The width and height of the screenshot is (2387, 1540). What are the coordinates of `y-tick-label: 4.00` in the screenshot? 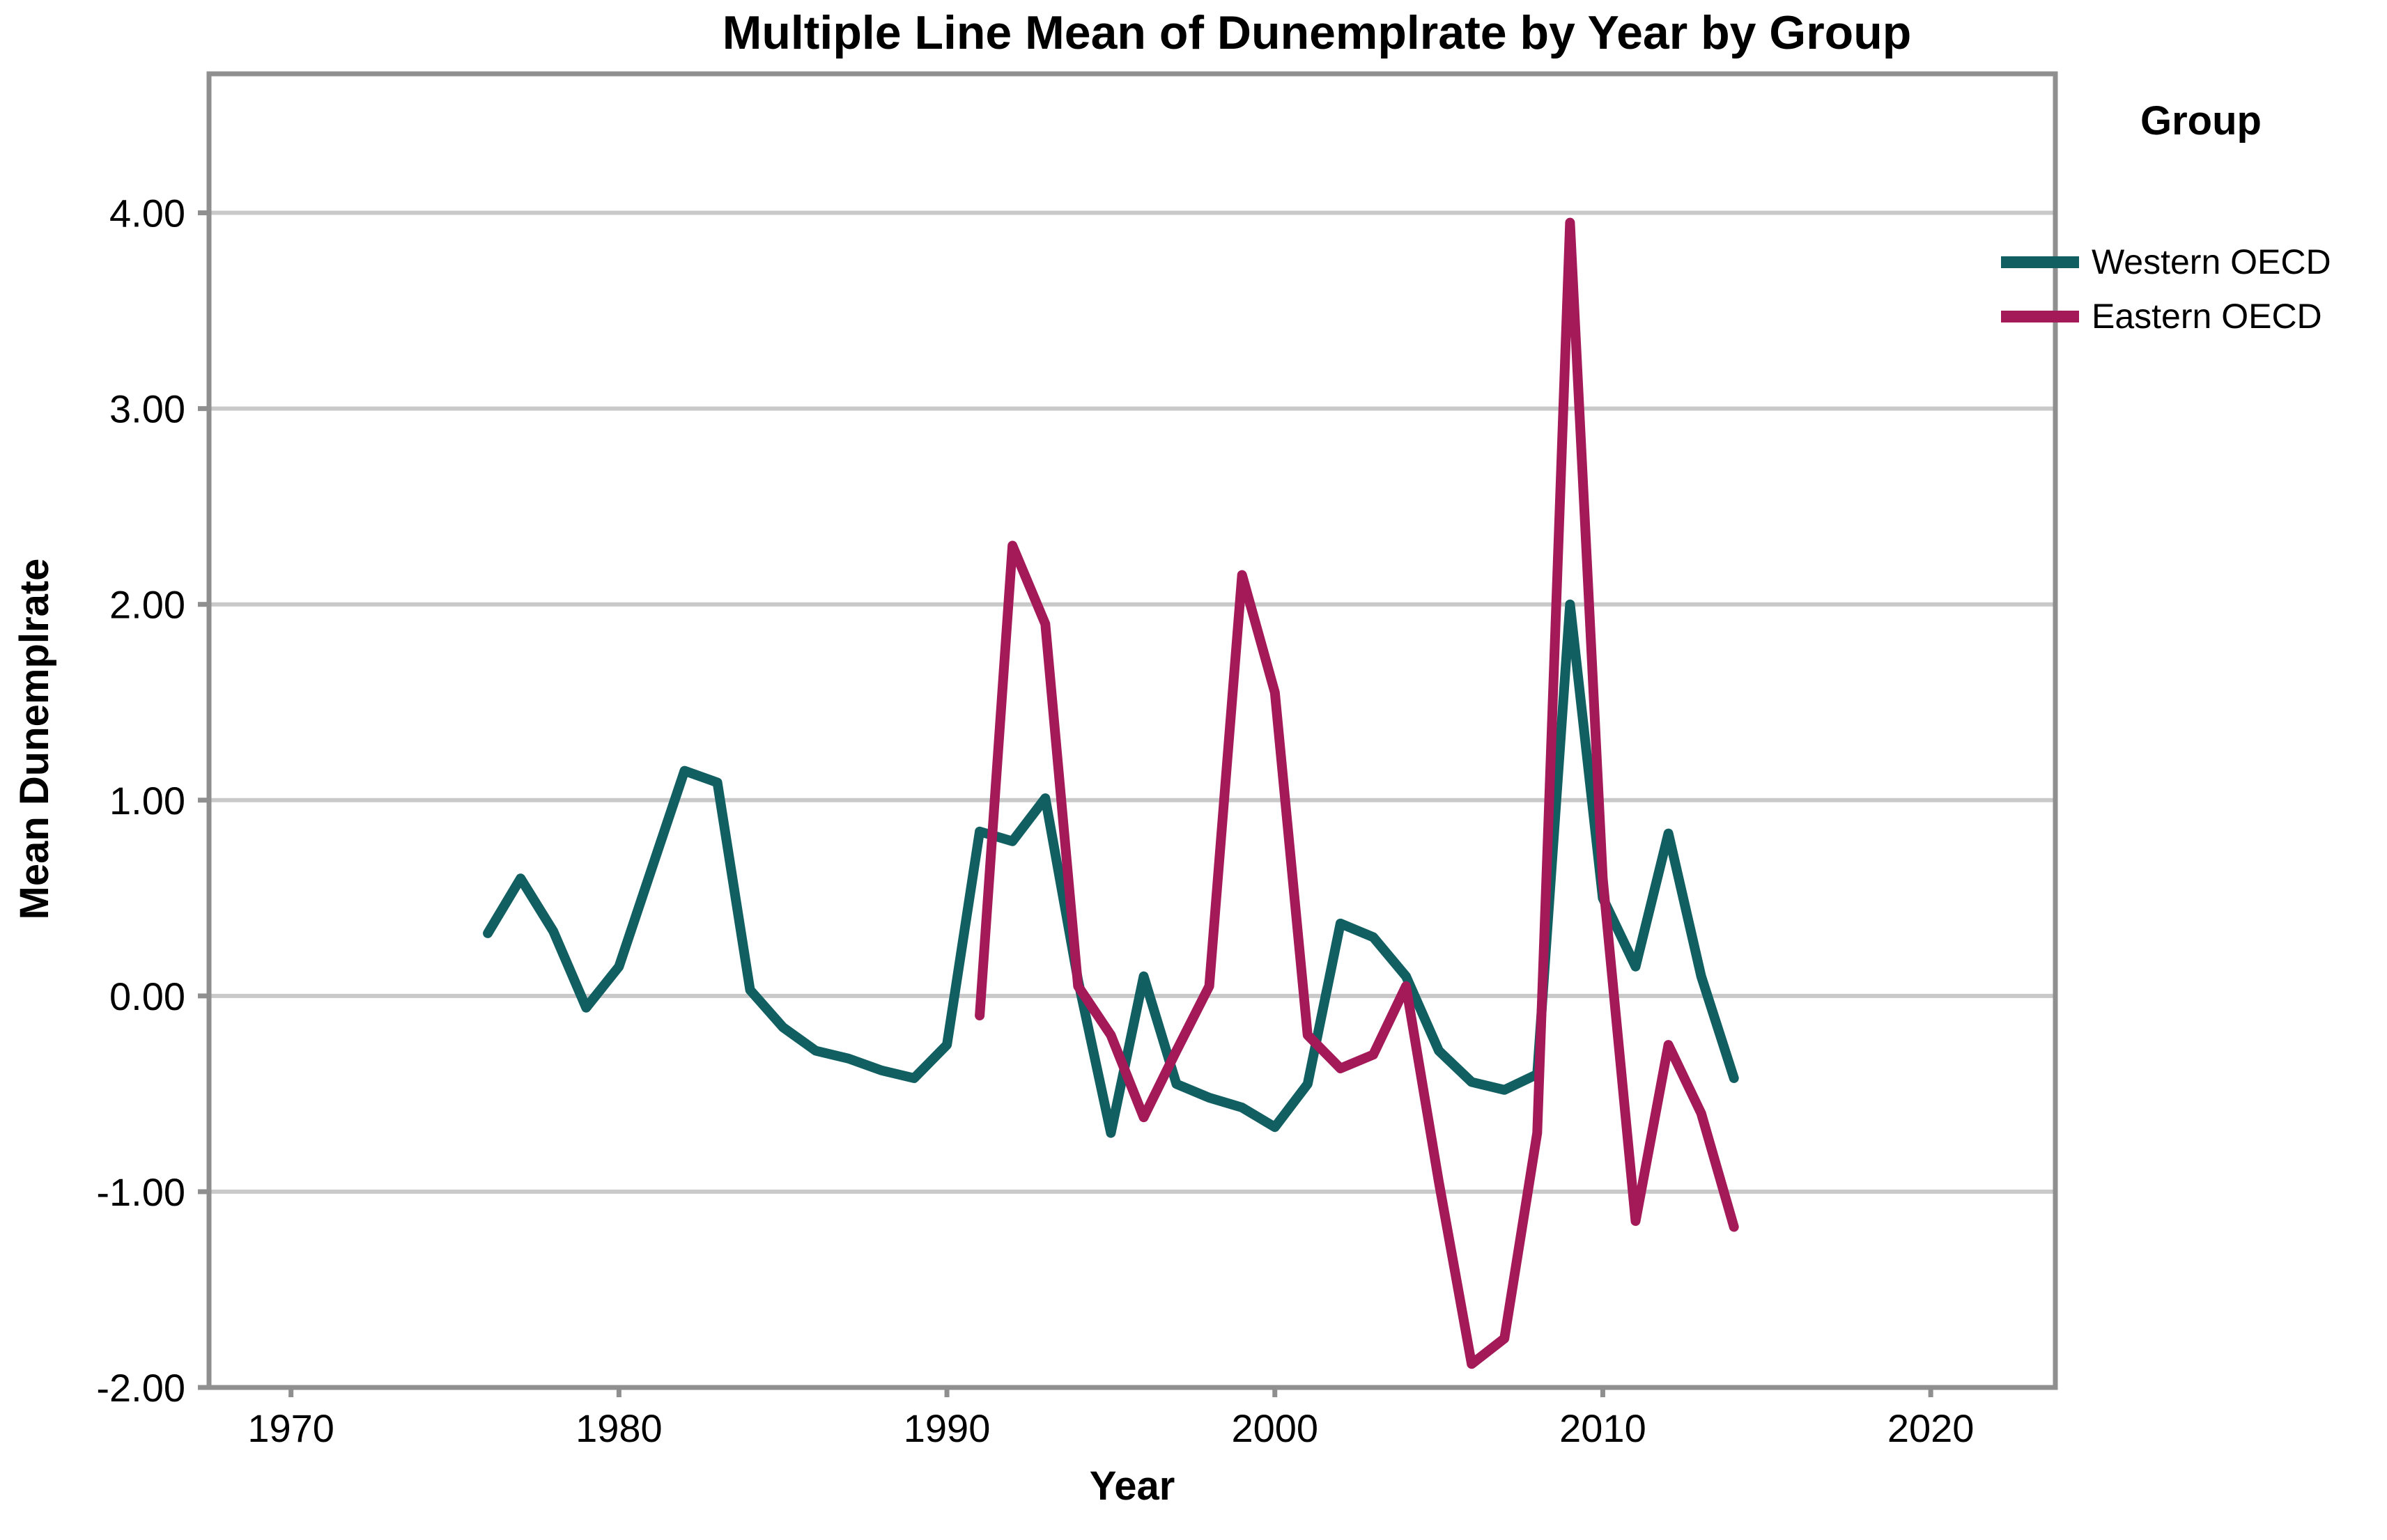 It's located at (147, 213).